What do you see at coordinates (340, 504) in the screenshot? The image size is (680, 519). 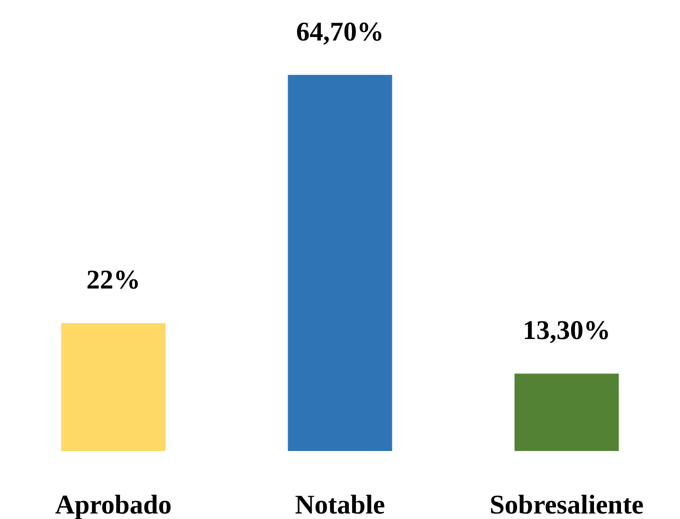 I see `x-tick-label: Notable` at bounding box center [340, 504].